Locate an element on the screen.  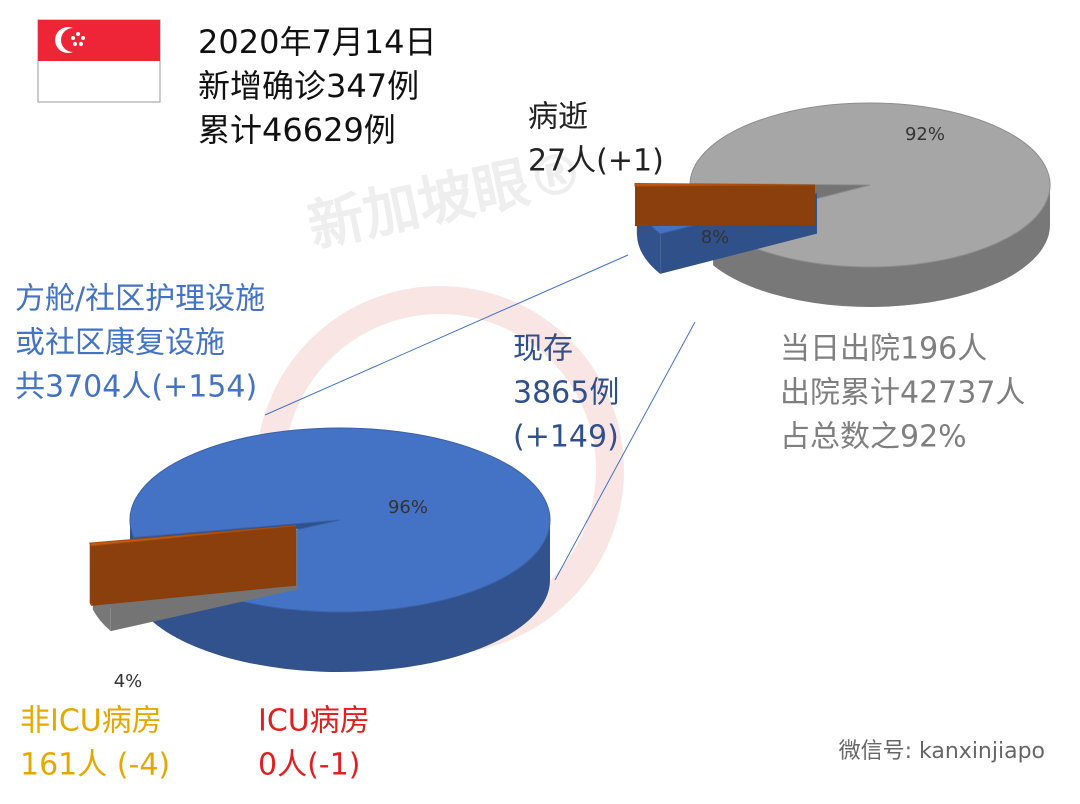
annotation-line: 病逝 is located at coordinates (558, 117).